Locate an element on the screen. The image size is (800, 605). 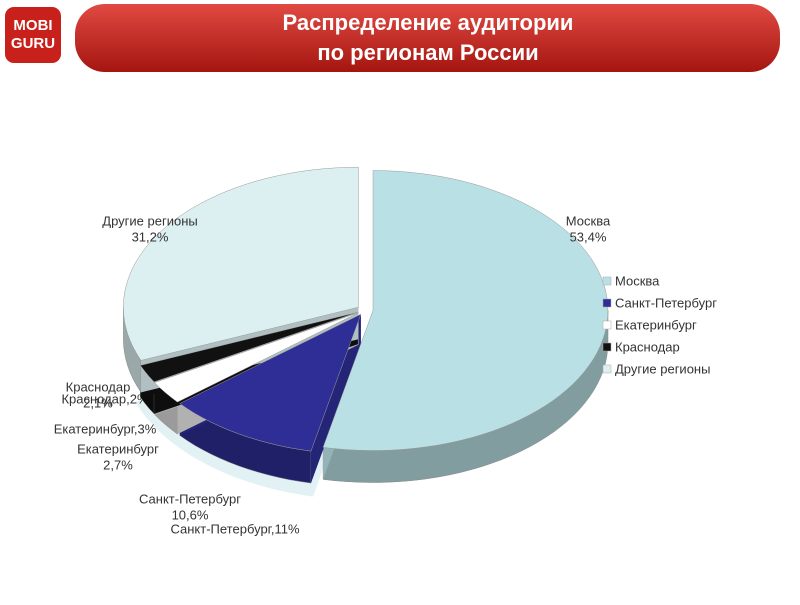
logo is located at coordinates (33, 35).